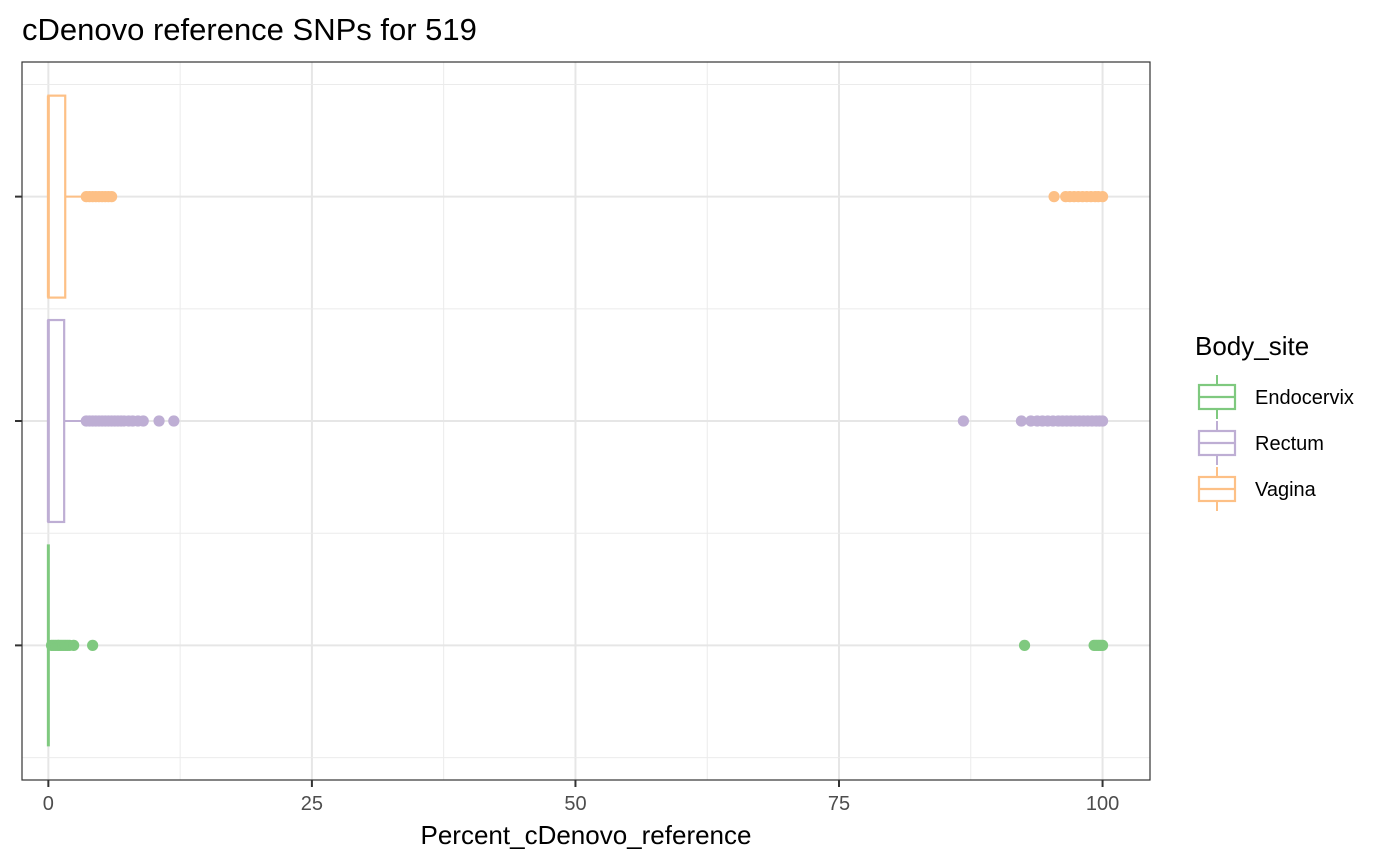  Describe the element at coordinates (1252, 346) in the screenshot. I see `legend-title: Body_site` at that location.